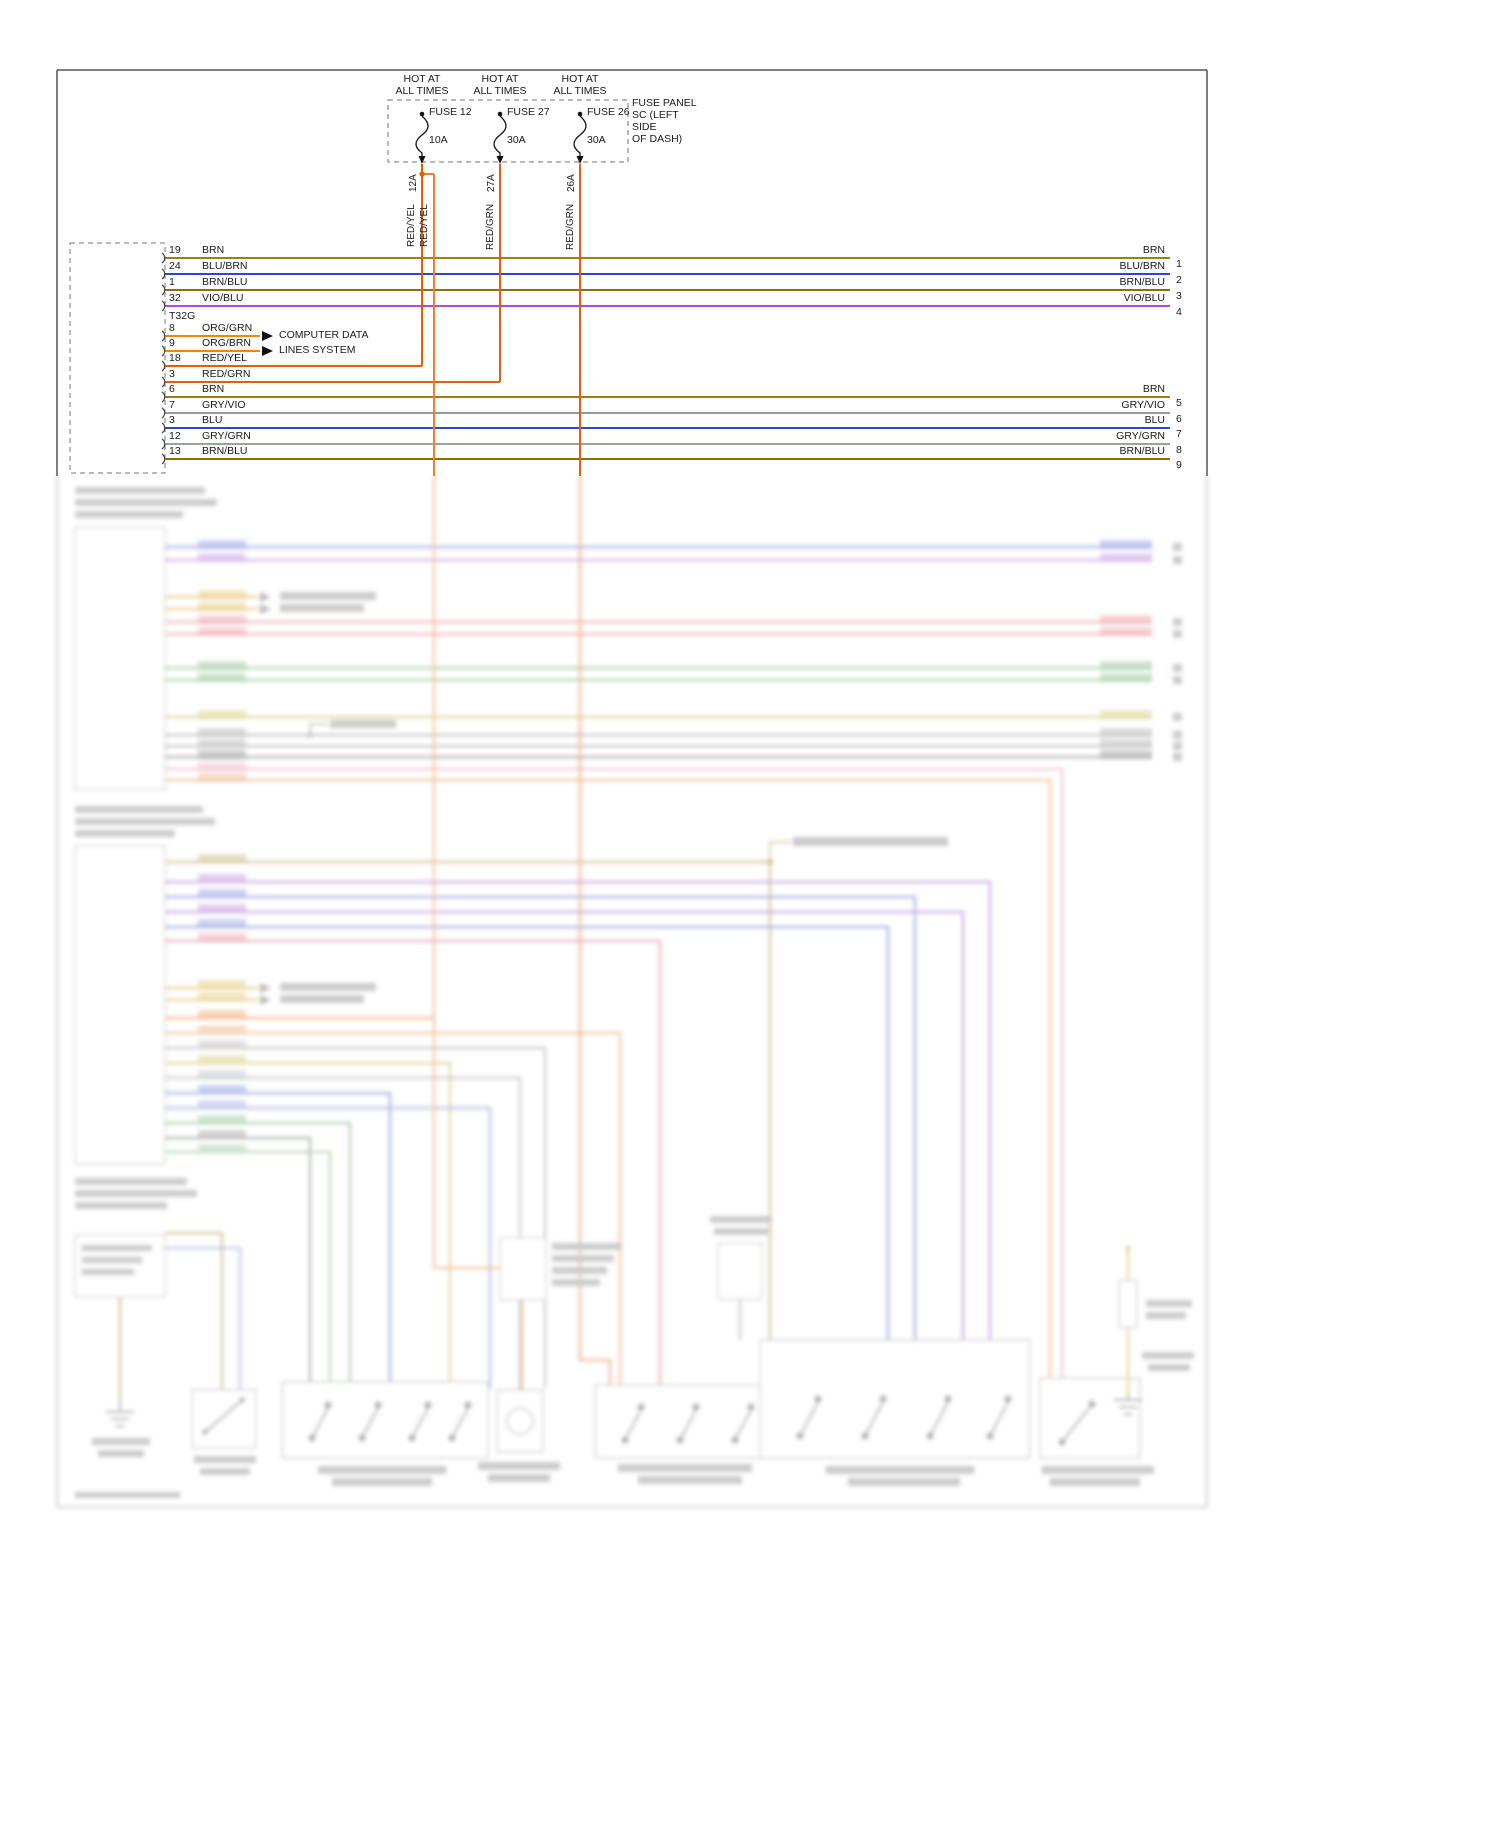 This screenshot has width=1500, height=1828. Describe the element at coordinates (172, 405) in the screenshot. I see `pin-number: 7` at that location.